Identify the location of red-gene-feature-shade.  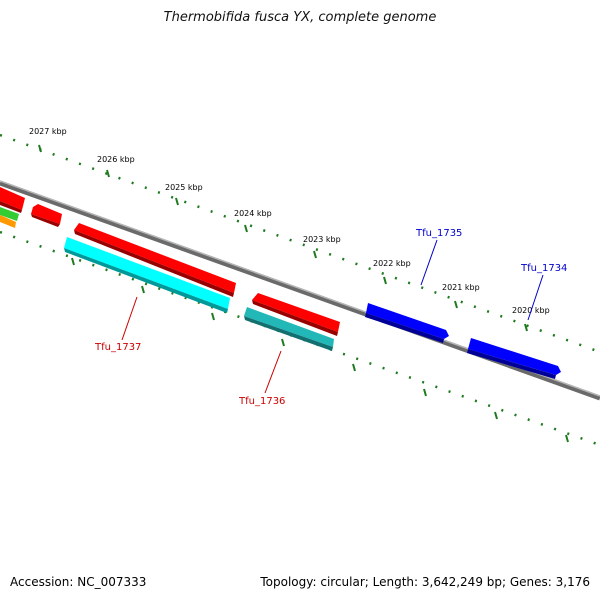
(11, 207).